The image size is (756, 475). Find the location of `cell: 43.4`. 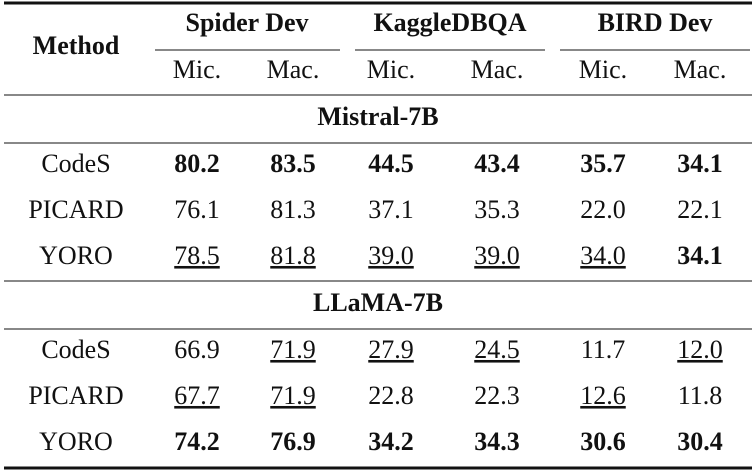

cell: 43.4 is located at coordinates (497, 163).